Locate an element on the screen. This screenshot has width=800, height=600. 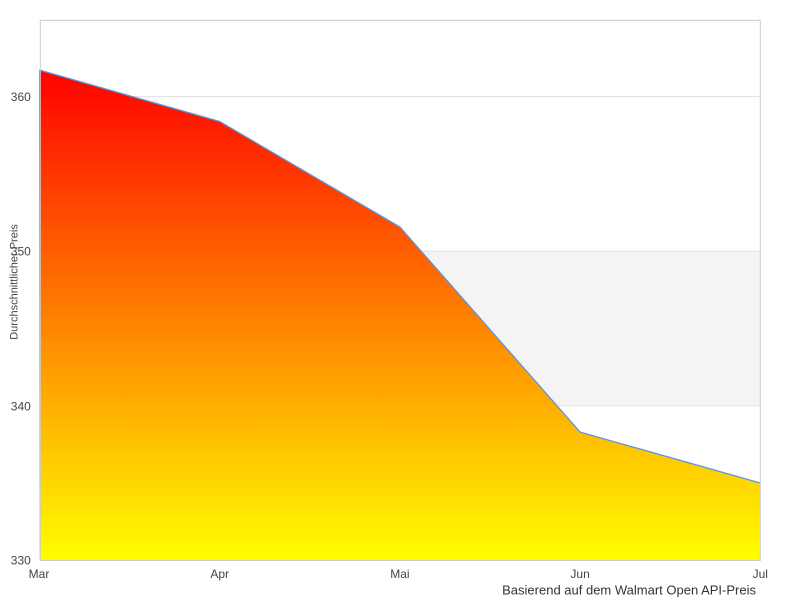
svg-text: 350 is located at coordinates (21, 252).